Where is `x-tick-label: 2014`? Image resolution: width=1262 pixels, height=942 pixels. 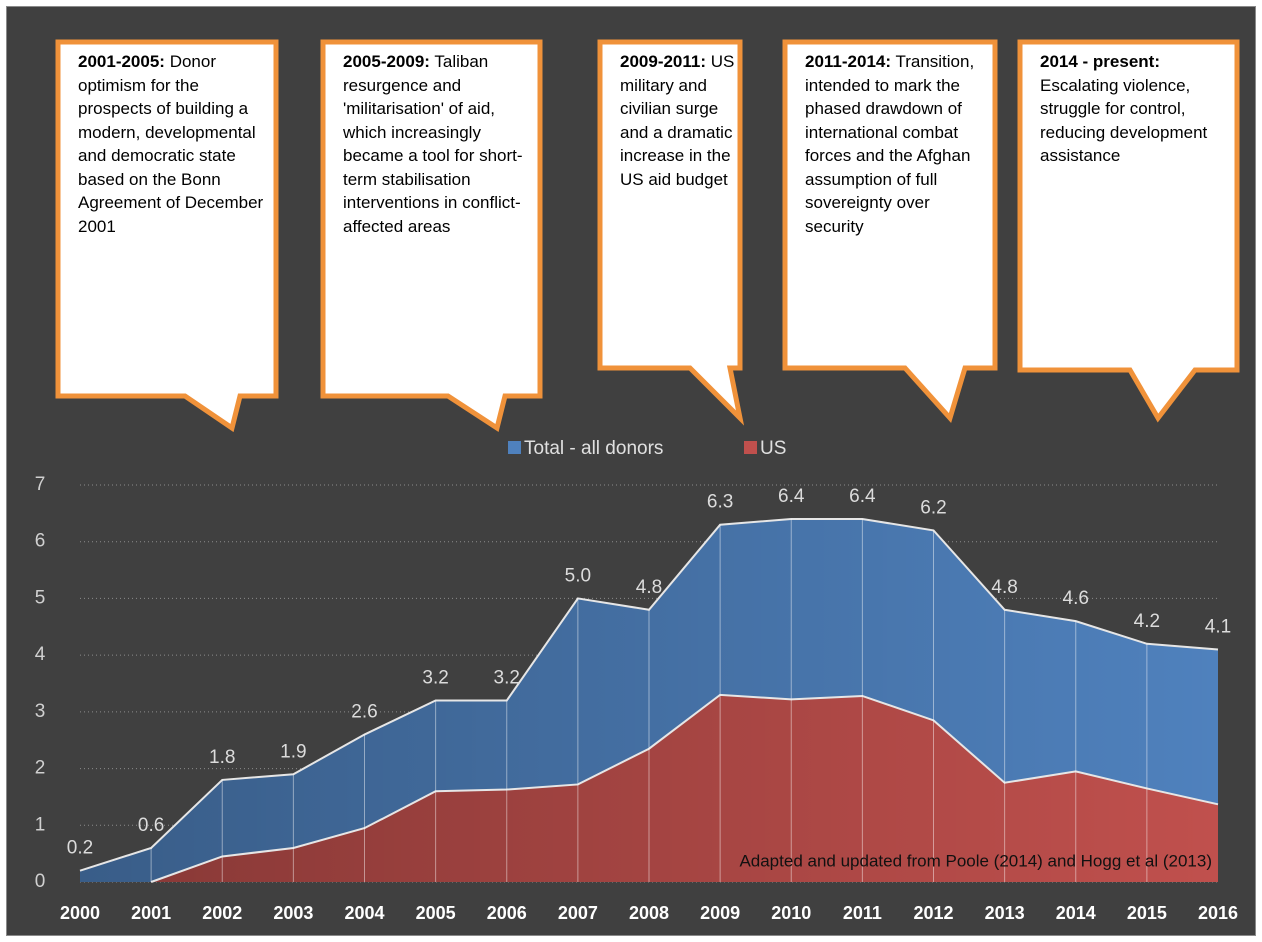
x-tick-label: 2014 is located at coordinates (1076, 913).